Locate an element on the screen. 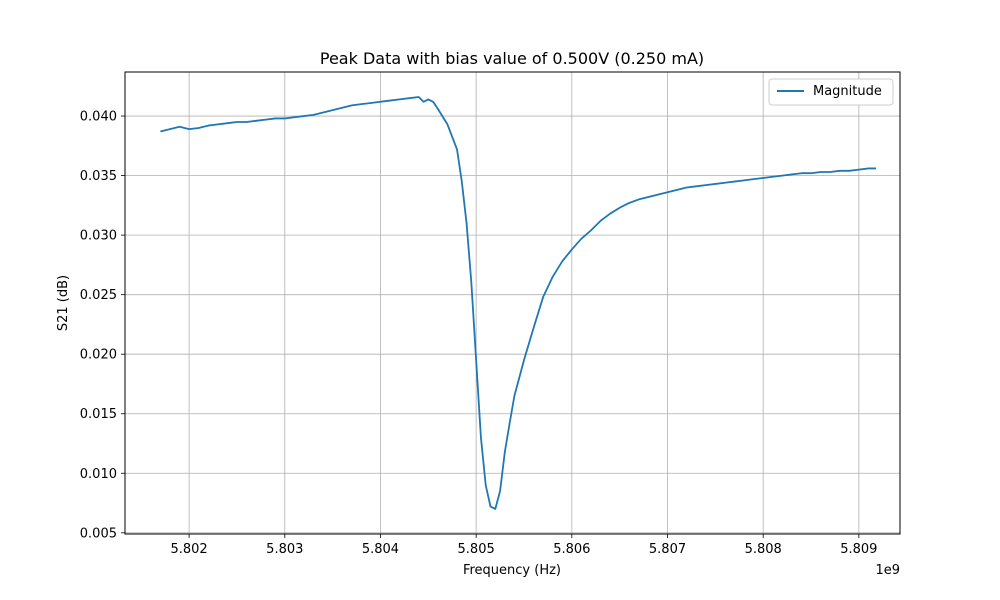  x-tick-label: 5.809 is located at coordinates (858, 549).